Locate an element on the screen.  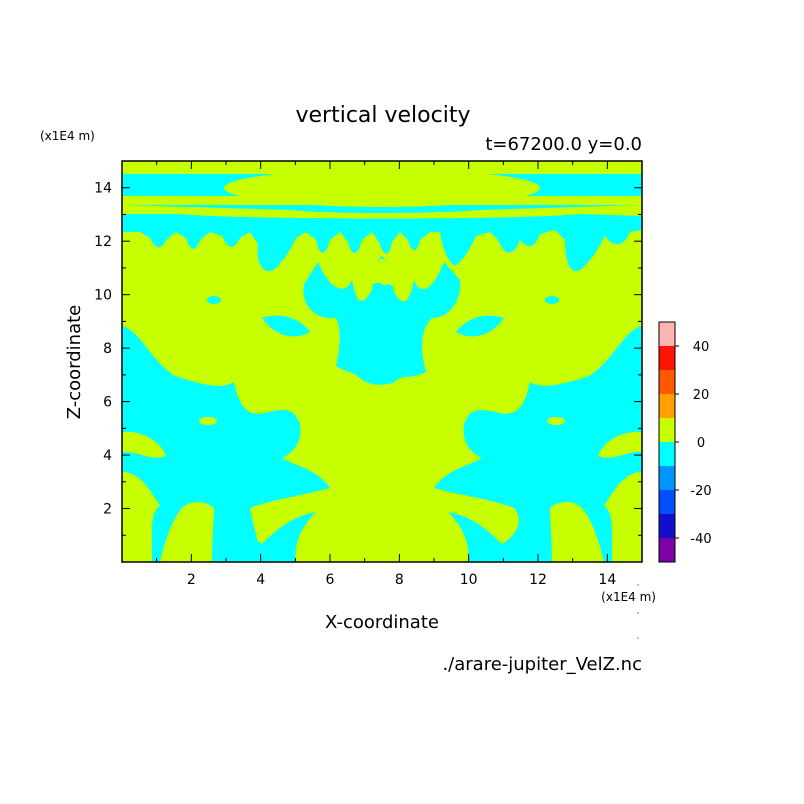
x-tick-label-5: 12 is located at coordinates (538, 580).